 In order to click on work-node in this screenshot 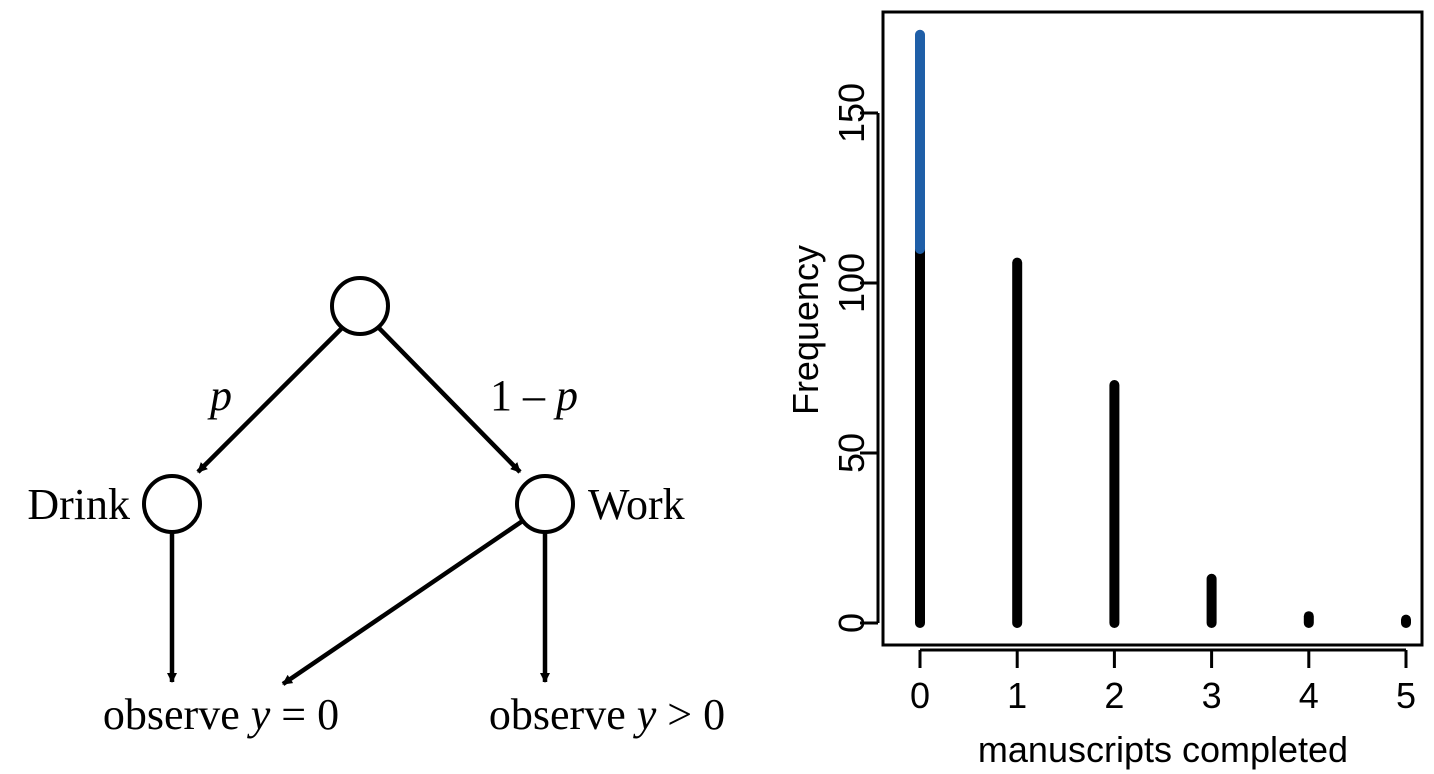, I will do `click(545, 504)`.